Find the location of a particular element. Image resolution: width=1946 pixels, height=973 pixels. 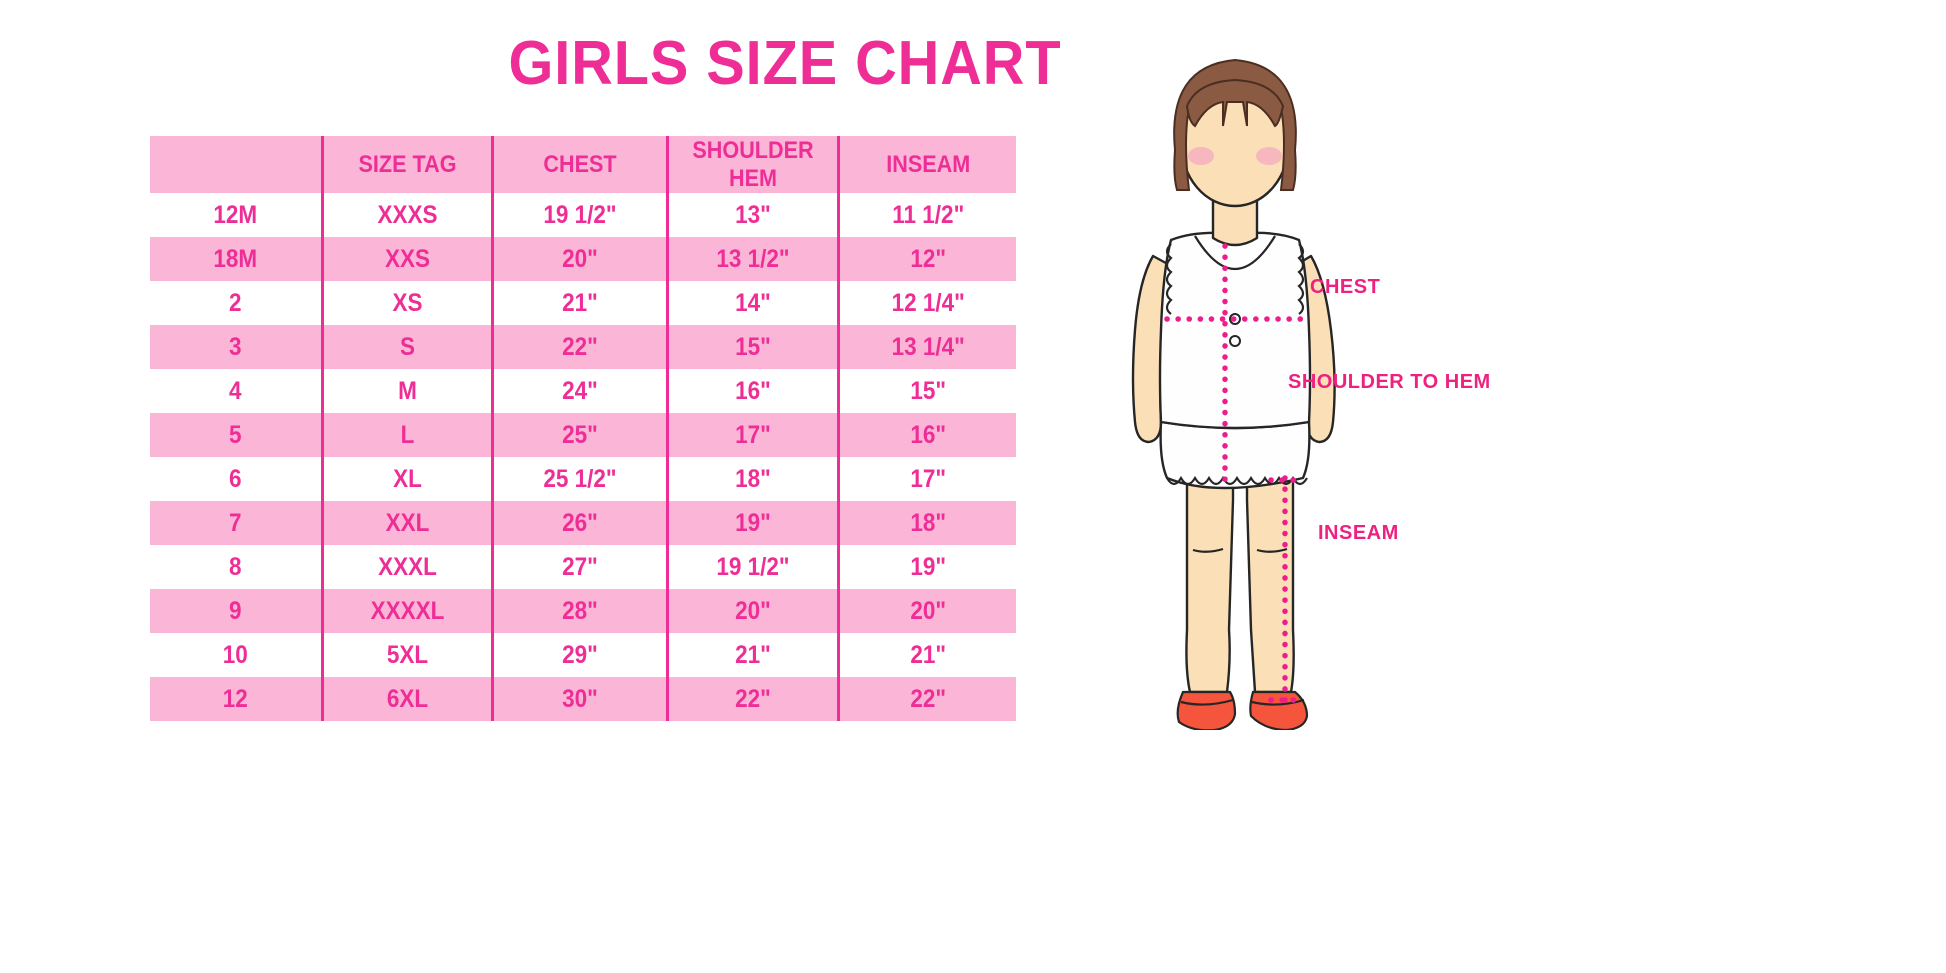

cell-size: 4 is located at coordinates (236, 391).